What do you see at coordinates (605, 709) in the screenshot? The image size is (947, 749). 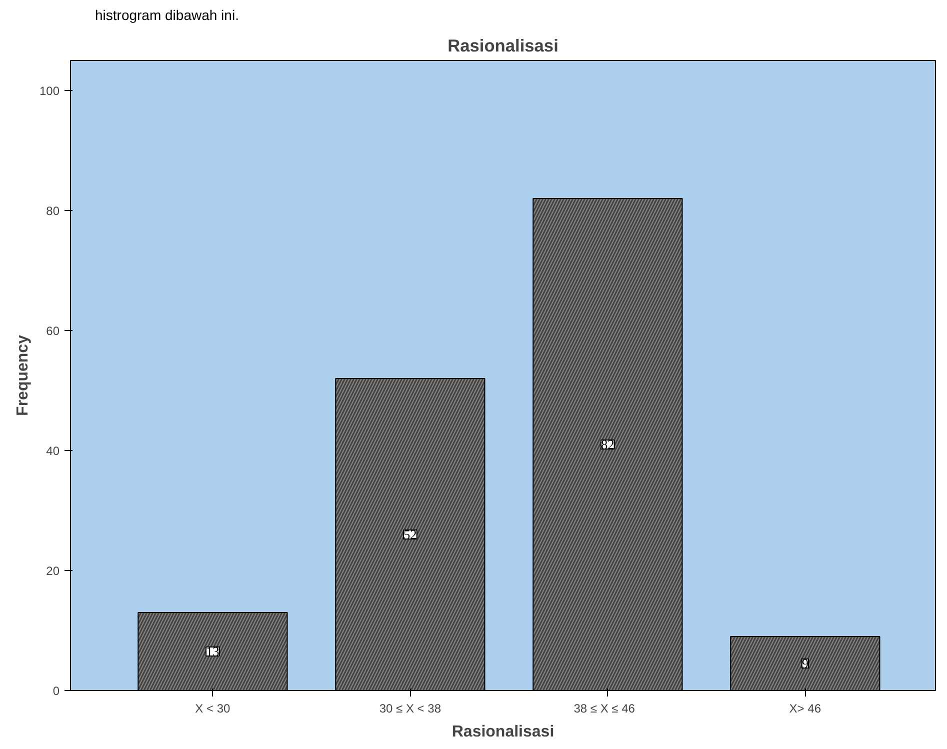 I see `x-tick-label: 38 ≤ X ≤ 46` at bounding box center [605, 709].